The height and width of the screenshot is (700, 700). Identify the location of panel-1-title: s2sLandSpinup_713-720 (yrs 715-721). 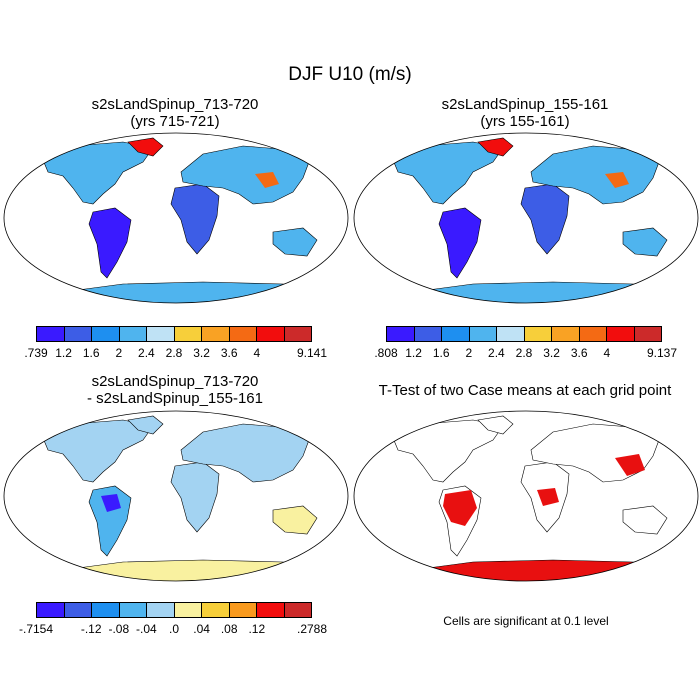
(175, 113).